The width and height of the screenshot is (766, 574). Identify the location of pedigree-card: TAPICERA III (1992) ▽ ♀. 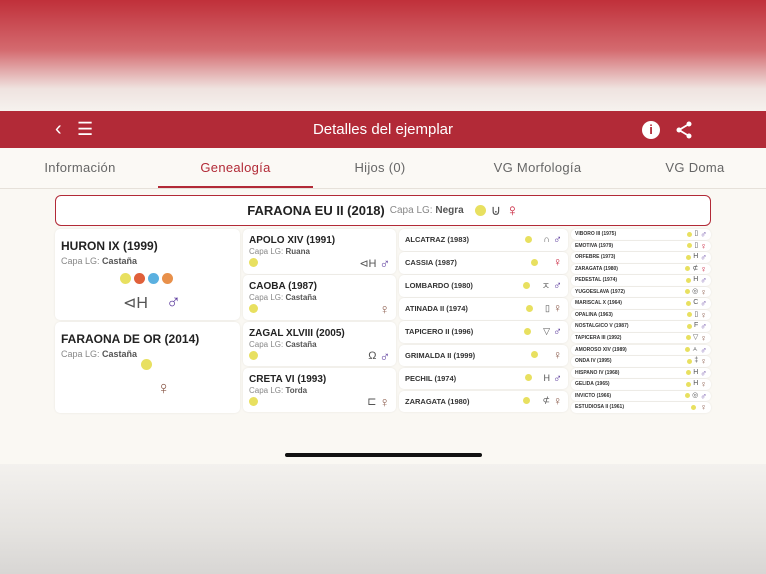
(641, 338).